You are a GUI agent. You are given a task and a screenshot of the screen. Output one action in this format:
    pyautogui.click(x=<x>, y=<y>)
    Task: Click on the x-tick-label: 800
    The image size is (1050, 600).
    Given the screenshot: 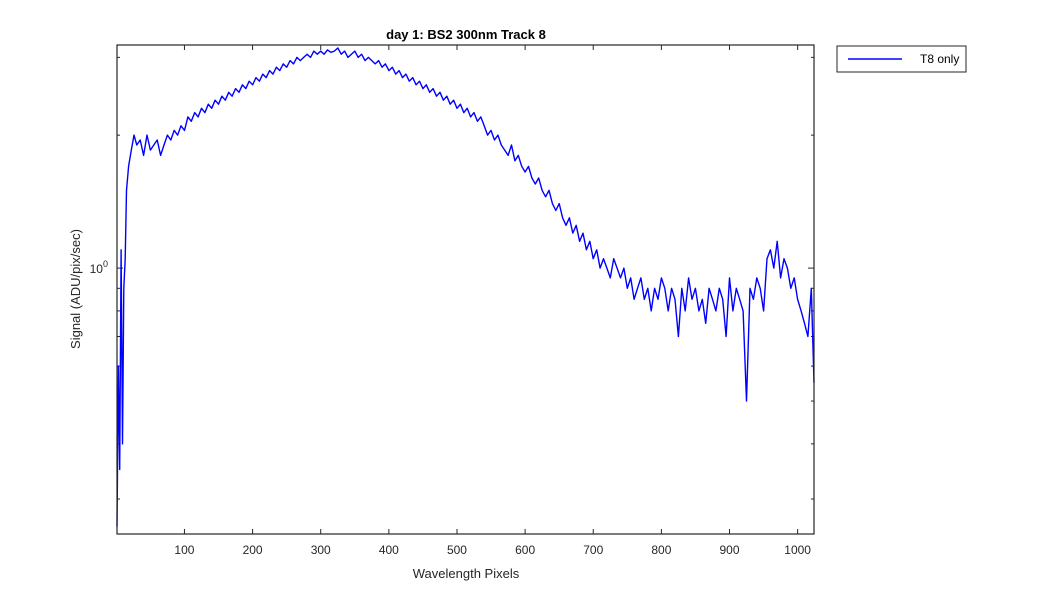 What is the action you would take?
    pyautogui.click(x=661, y=550)
    